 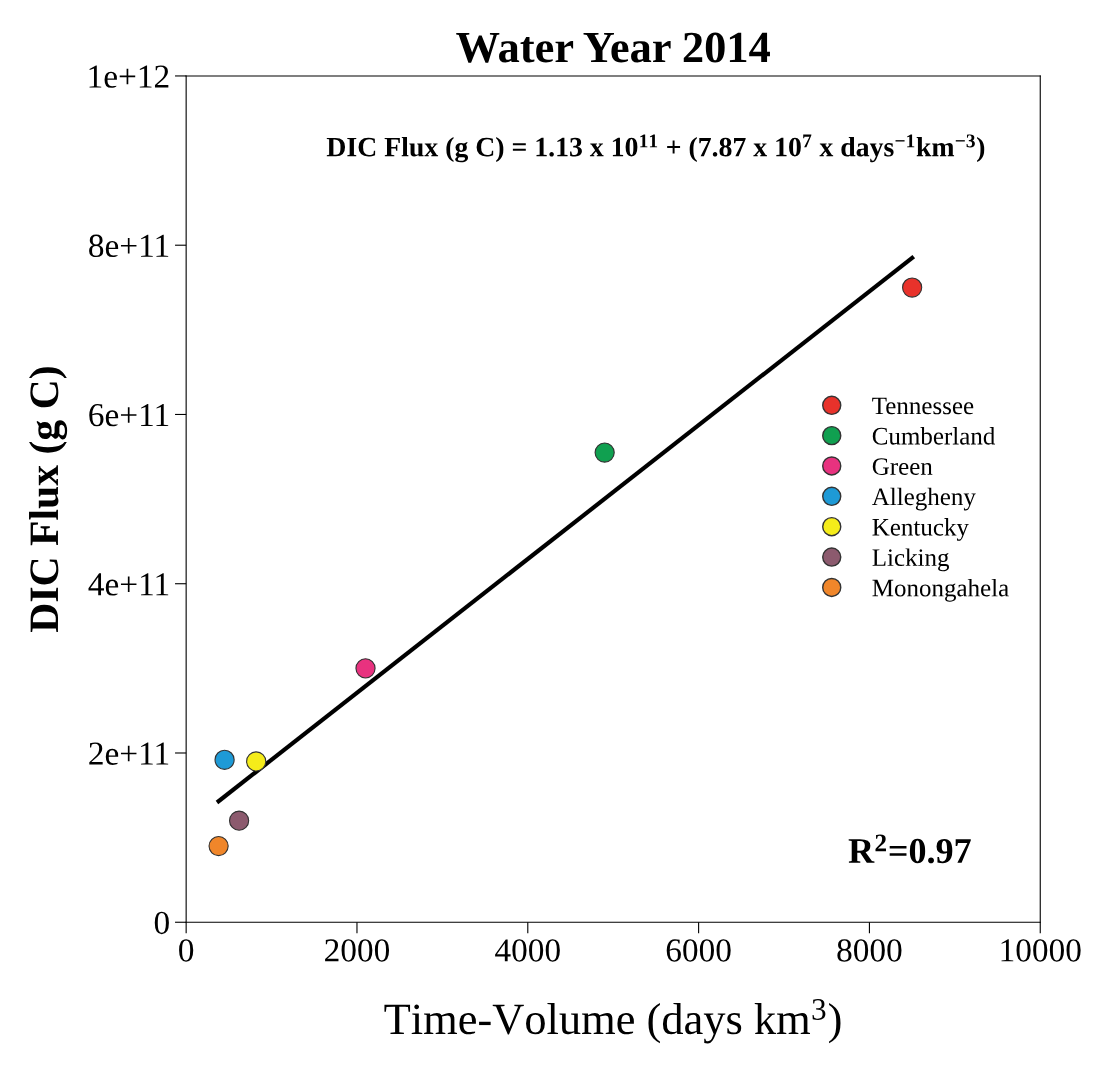 I want to click on y-tick-label: 1e+12, so click(x=129, y=76).